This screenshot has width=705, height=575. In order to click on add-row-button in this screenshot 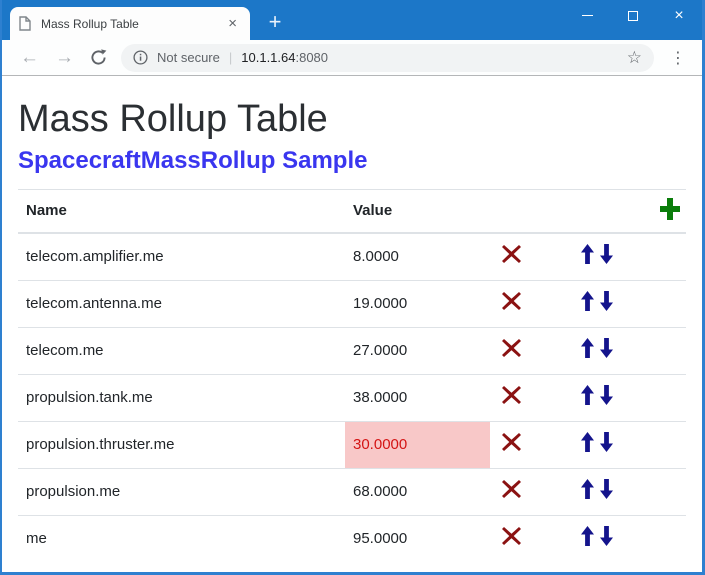, I will do `click(670, 208)`.